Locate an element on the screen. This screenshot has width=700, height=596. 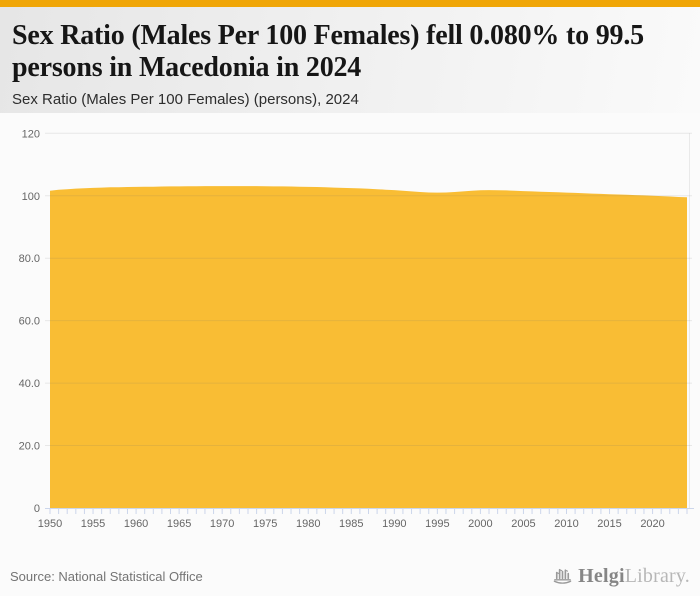
x-axis-label: 2005 is located at coordinates (523, 524).